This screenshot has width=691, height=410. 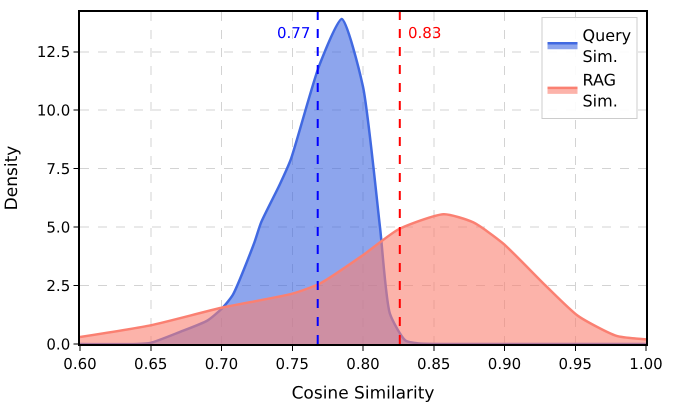 What do you see at coordinates (53, 52) in the screenshot?
I see `y-tick-label: 12.5` at bounding box center [53, 52].